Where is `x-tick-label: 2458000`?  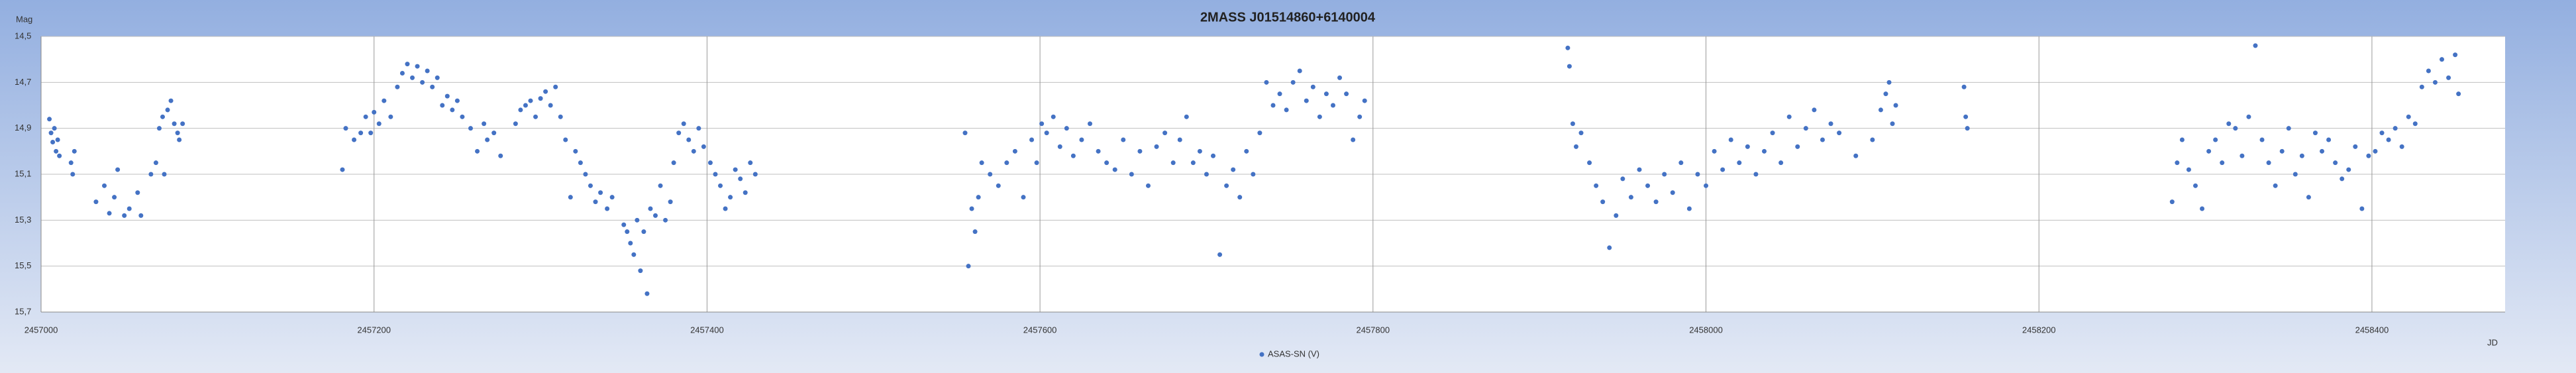 x-tick-label: 2458000 is located at coordinates (1706, 330).